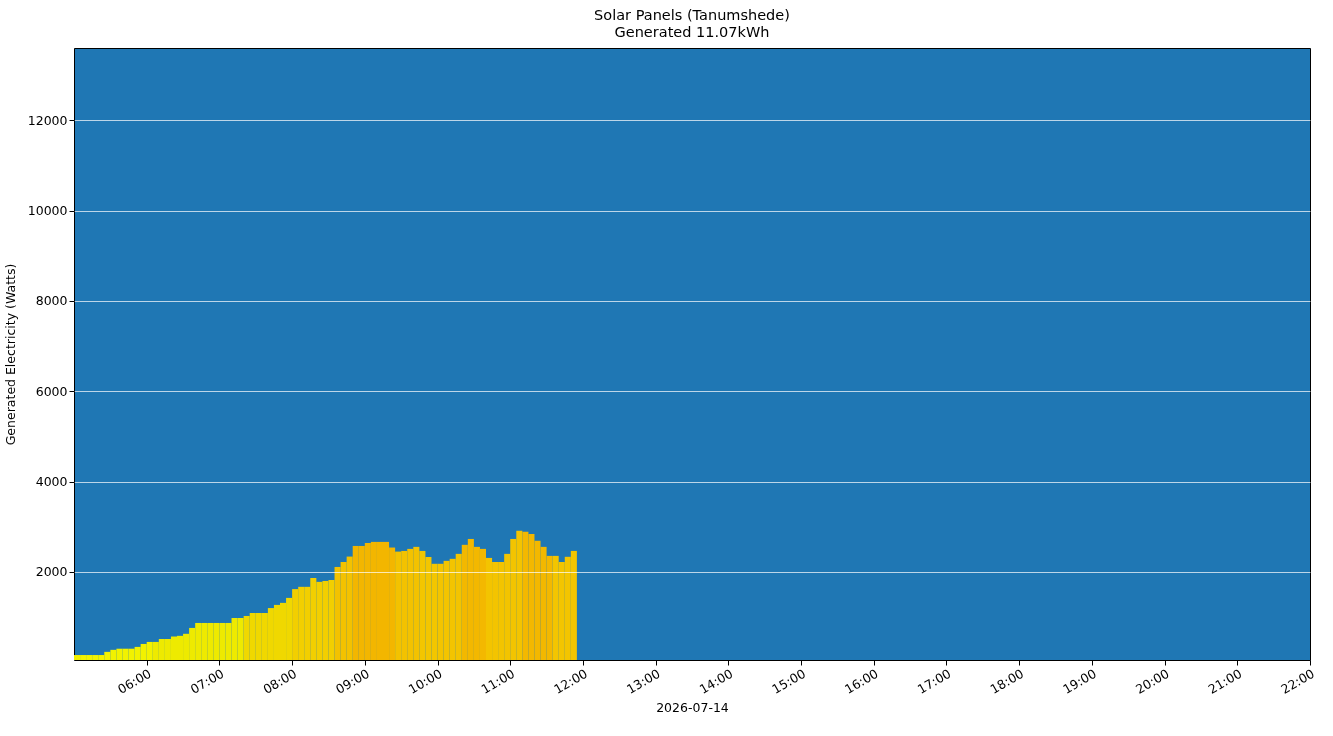 This screenshot has width=1333, height=736. Describe the element at coordinates (692, 15) in the screenshot. I see `chart-title: Solar Panels (Tanumshede)` at that location.